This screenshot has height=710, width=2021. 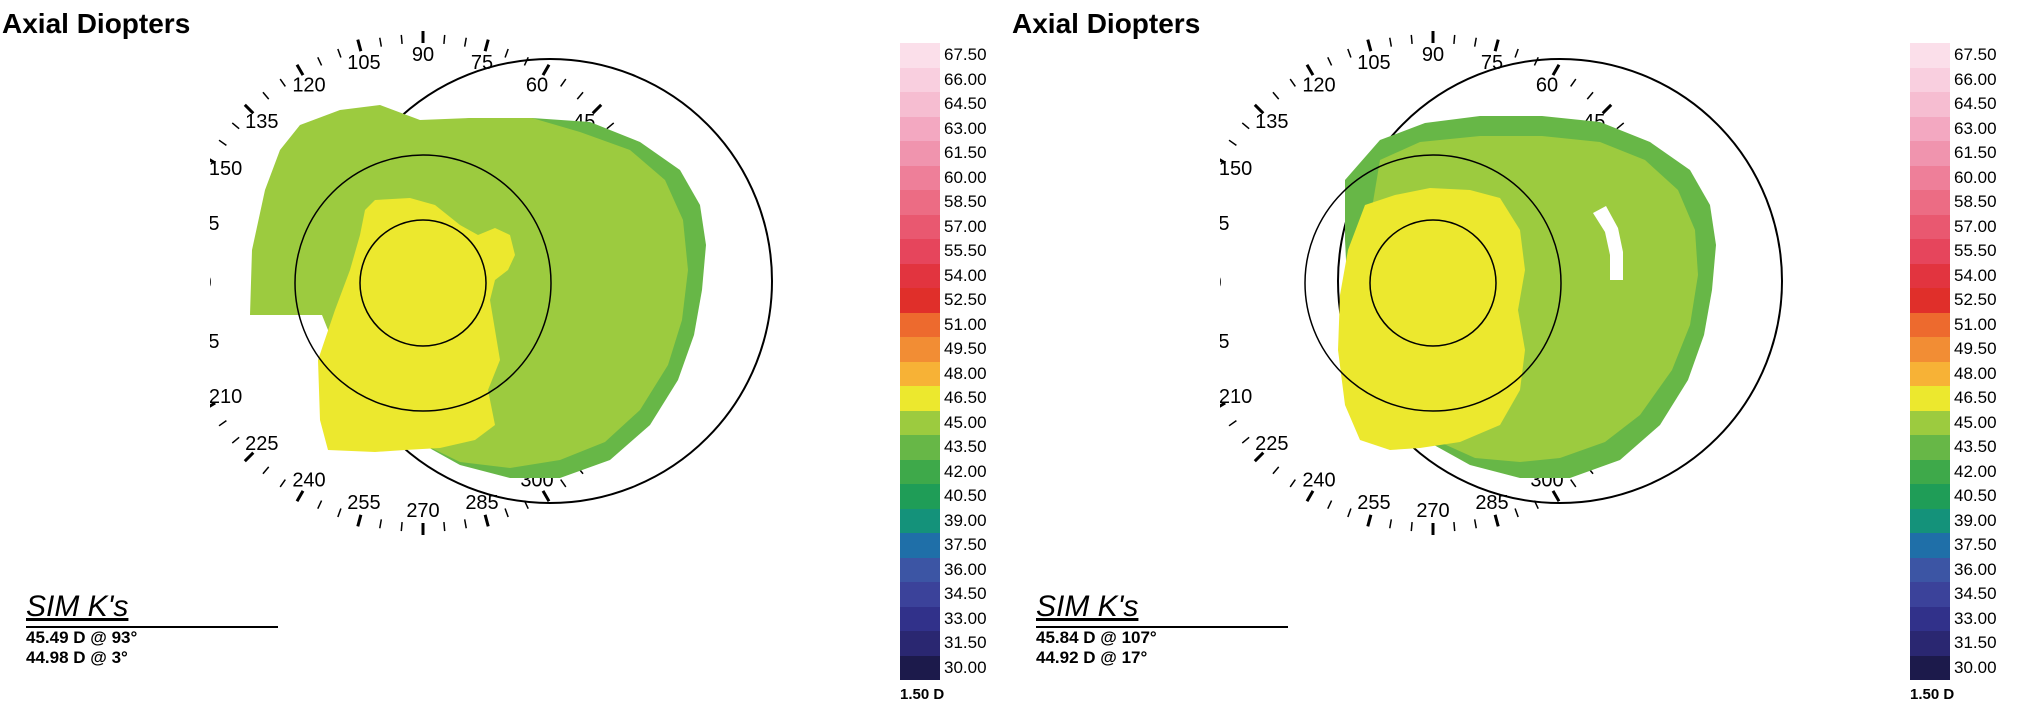 I want to click on scale-value: 45.00, so click(x=965, y=422).